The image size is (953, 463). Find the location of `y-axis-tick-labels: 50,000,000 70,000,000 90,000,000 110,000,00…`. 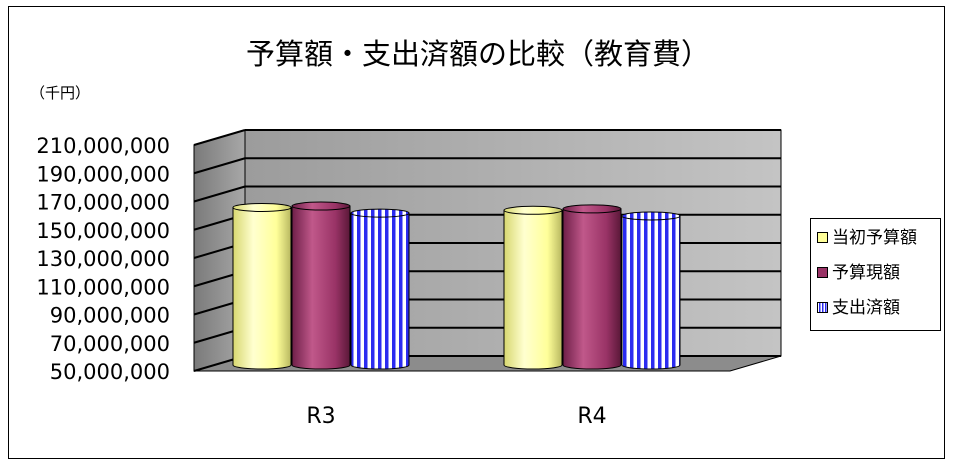

y-axis-tick-labels: 50,000,000 70,000,000 90,000,000 110,000,00… is located at coordinates (103, 259).